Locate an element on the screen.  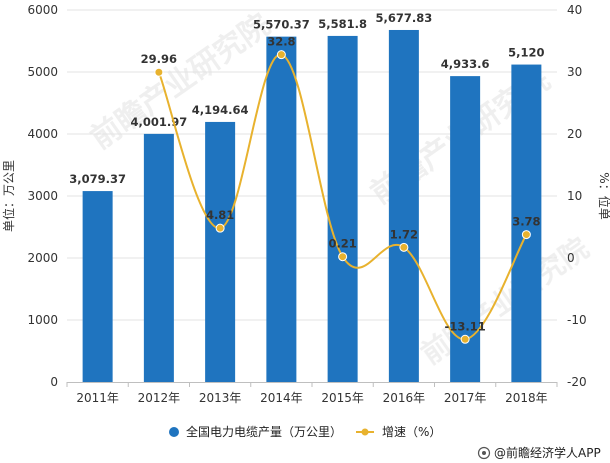
source-logo-icon is located at coordinates (484, 453).